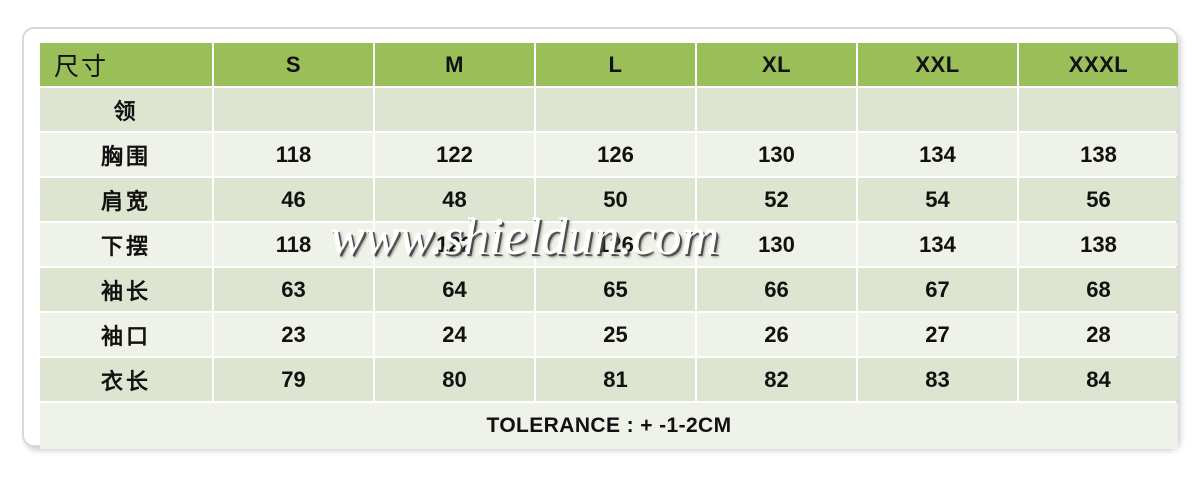 Image resolution: width=1200 pixels, height=480 pixels. Describe the element at coordinates (126, 334) in the screenshot. I see `row-label: 袖口` at that location.